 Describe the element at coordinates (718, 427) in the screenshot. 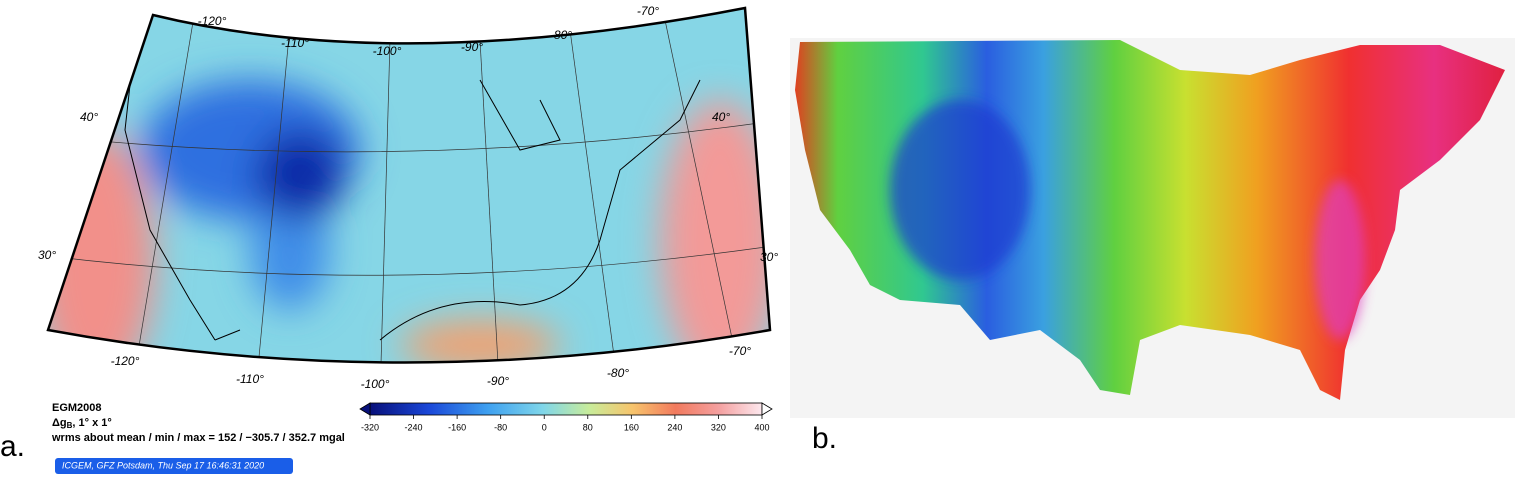

I see `colorbar-tick-label: 320` at that location.